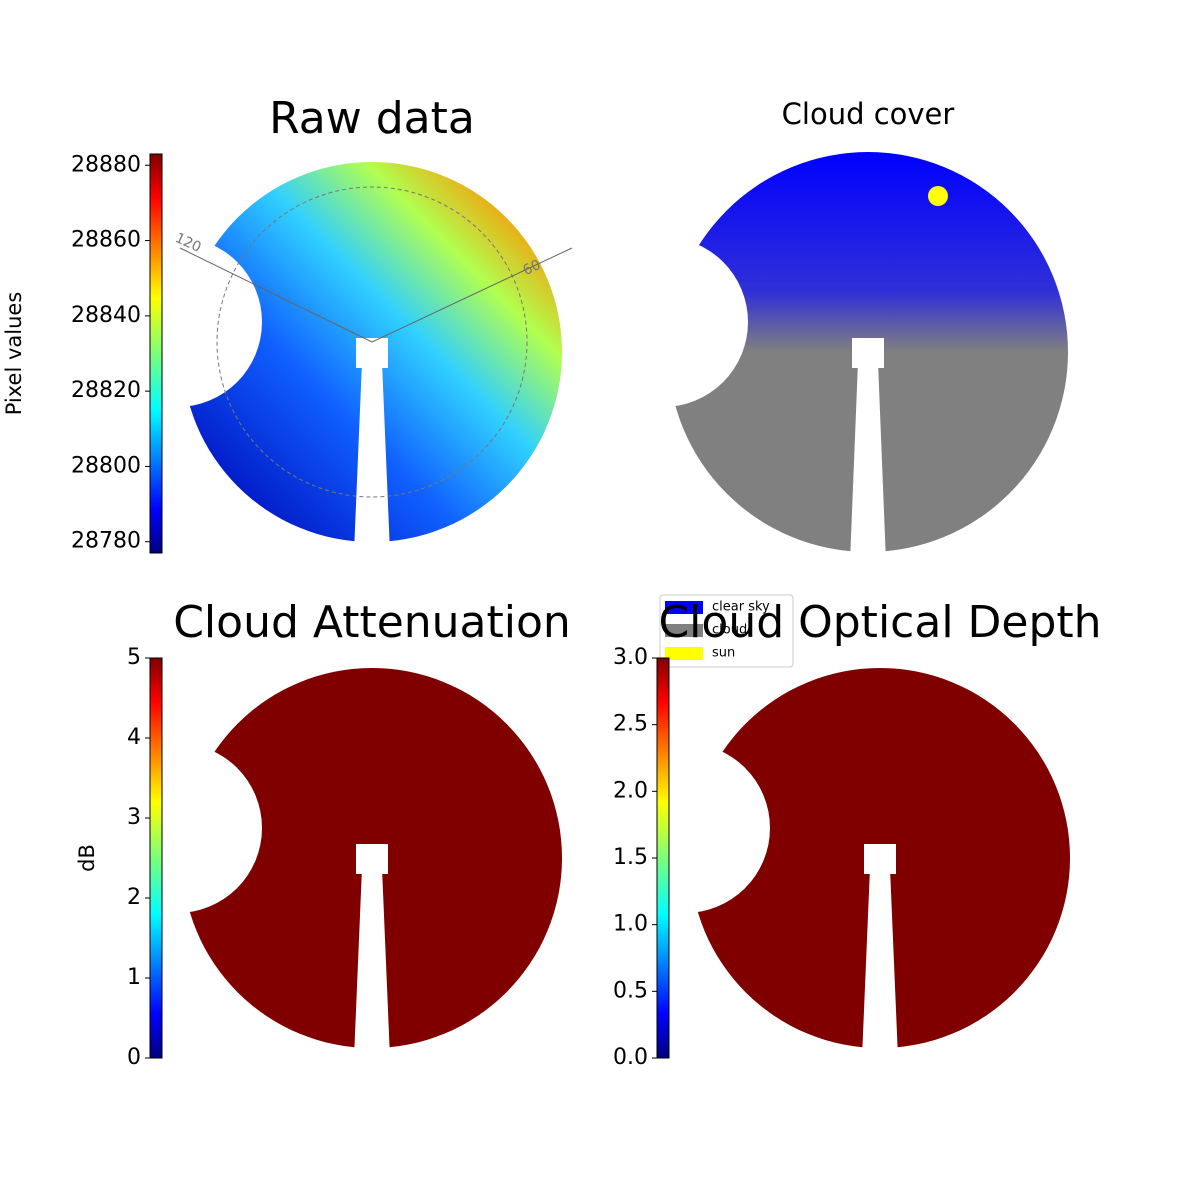  I want to click on panel-title: Cloud cover, so click(868, 114).